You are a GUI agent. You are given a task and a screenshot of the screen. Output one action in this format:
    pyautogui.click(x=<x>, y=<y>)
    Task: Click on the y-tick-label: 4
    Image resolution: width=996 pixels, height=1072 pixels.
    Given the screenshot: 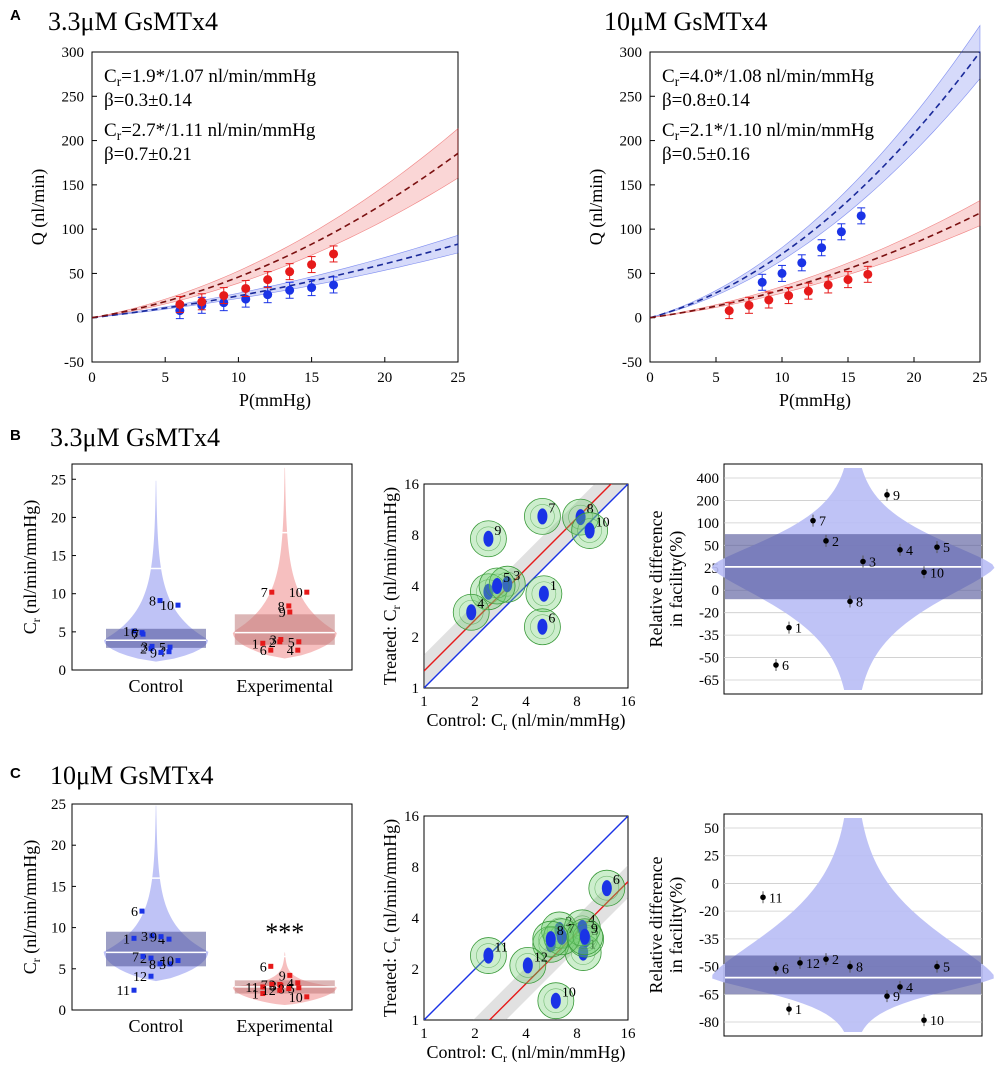 What is the action you would take?
    pyautogui.click(x=416, y=587)
    